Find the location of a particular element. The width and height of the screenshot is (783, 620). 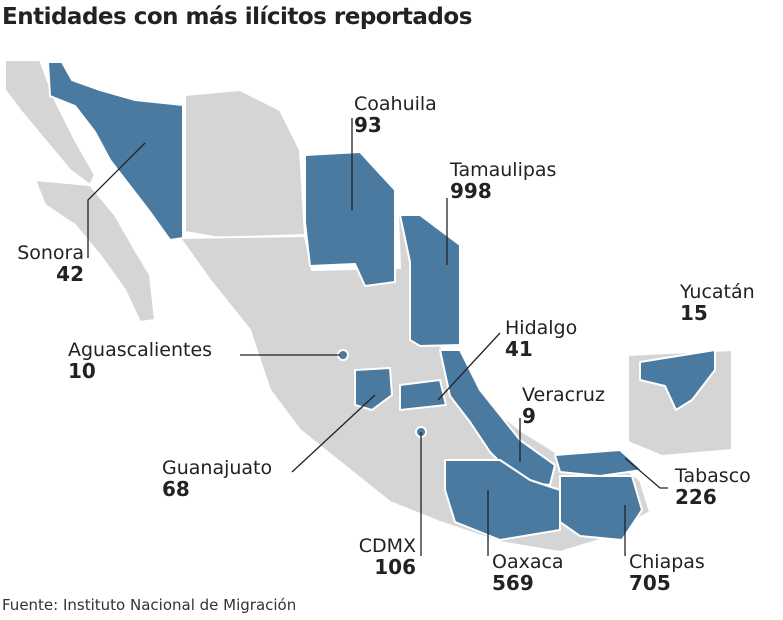

state-hidalgo is located at coordinates (423, 395).